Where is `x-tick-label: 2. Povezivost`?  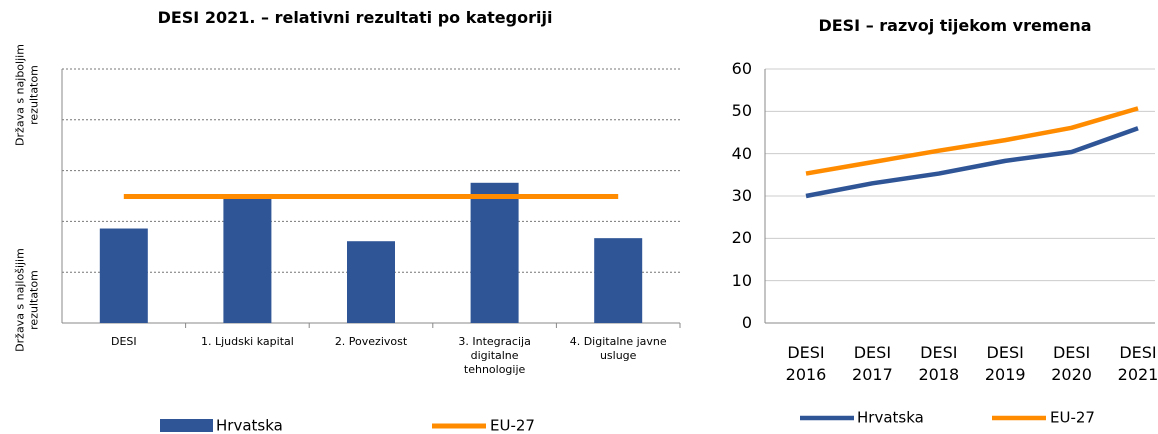
x-tick-label: 2. Povezivost is located at coordinates (371, 341).